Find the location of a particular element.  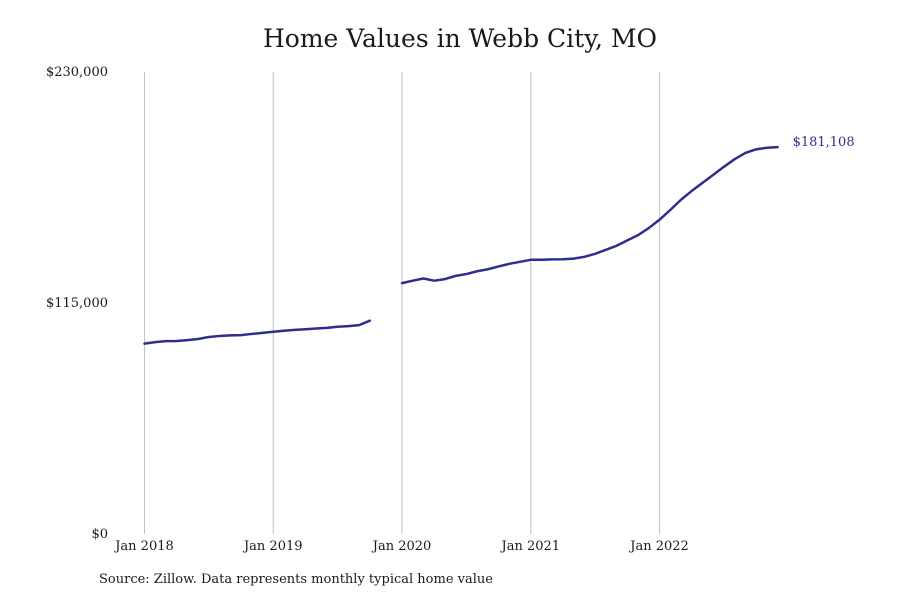

y-axis-labels: $0 $115,000 $230,000 is located at coordinates (77, 303).